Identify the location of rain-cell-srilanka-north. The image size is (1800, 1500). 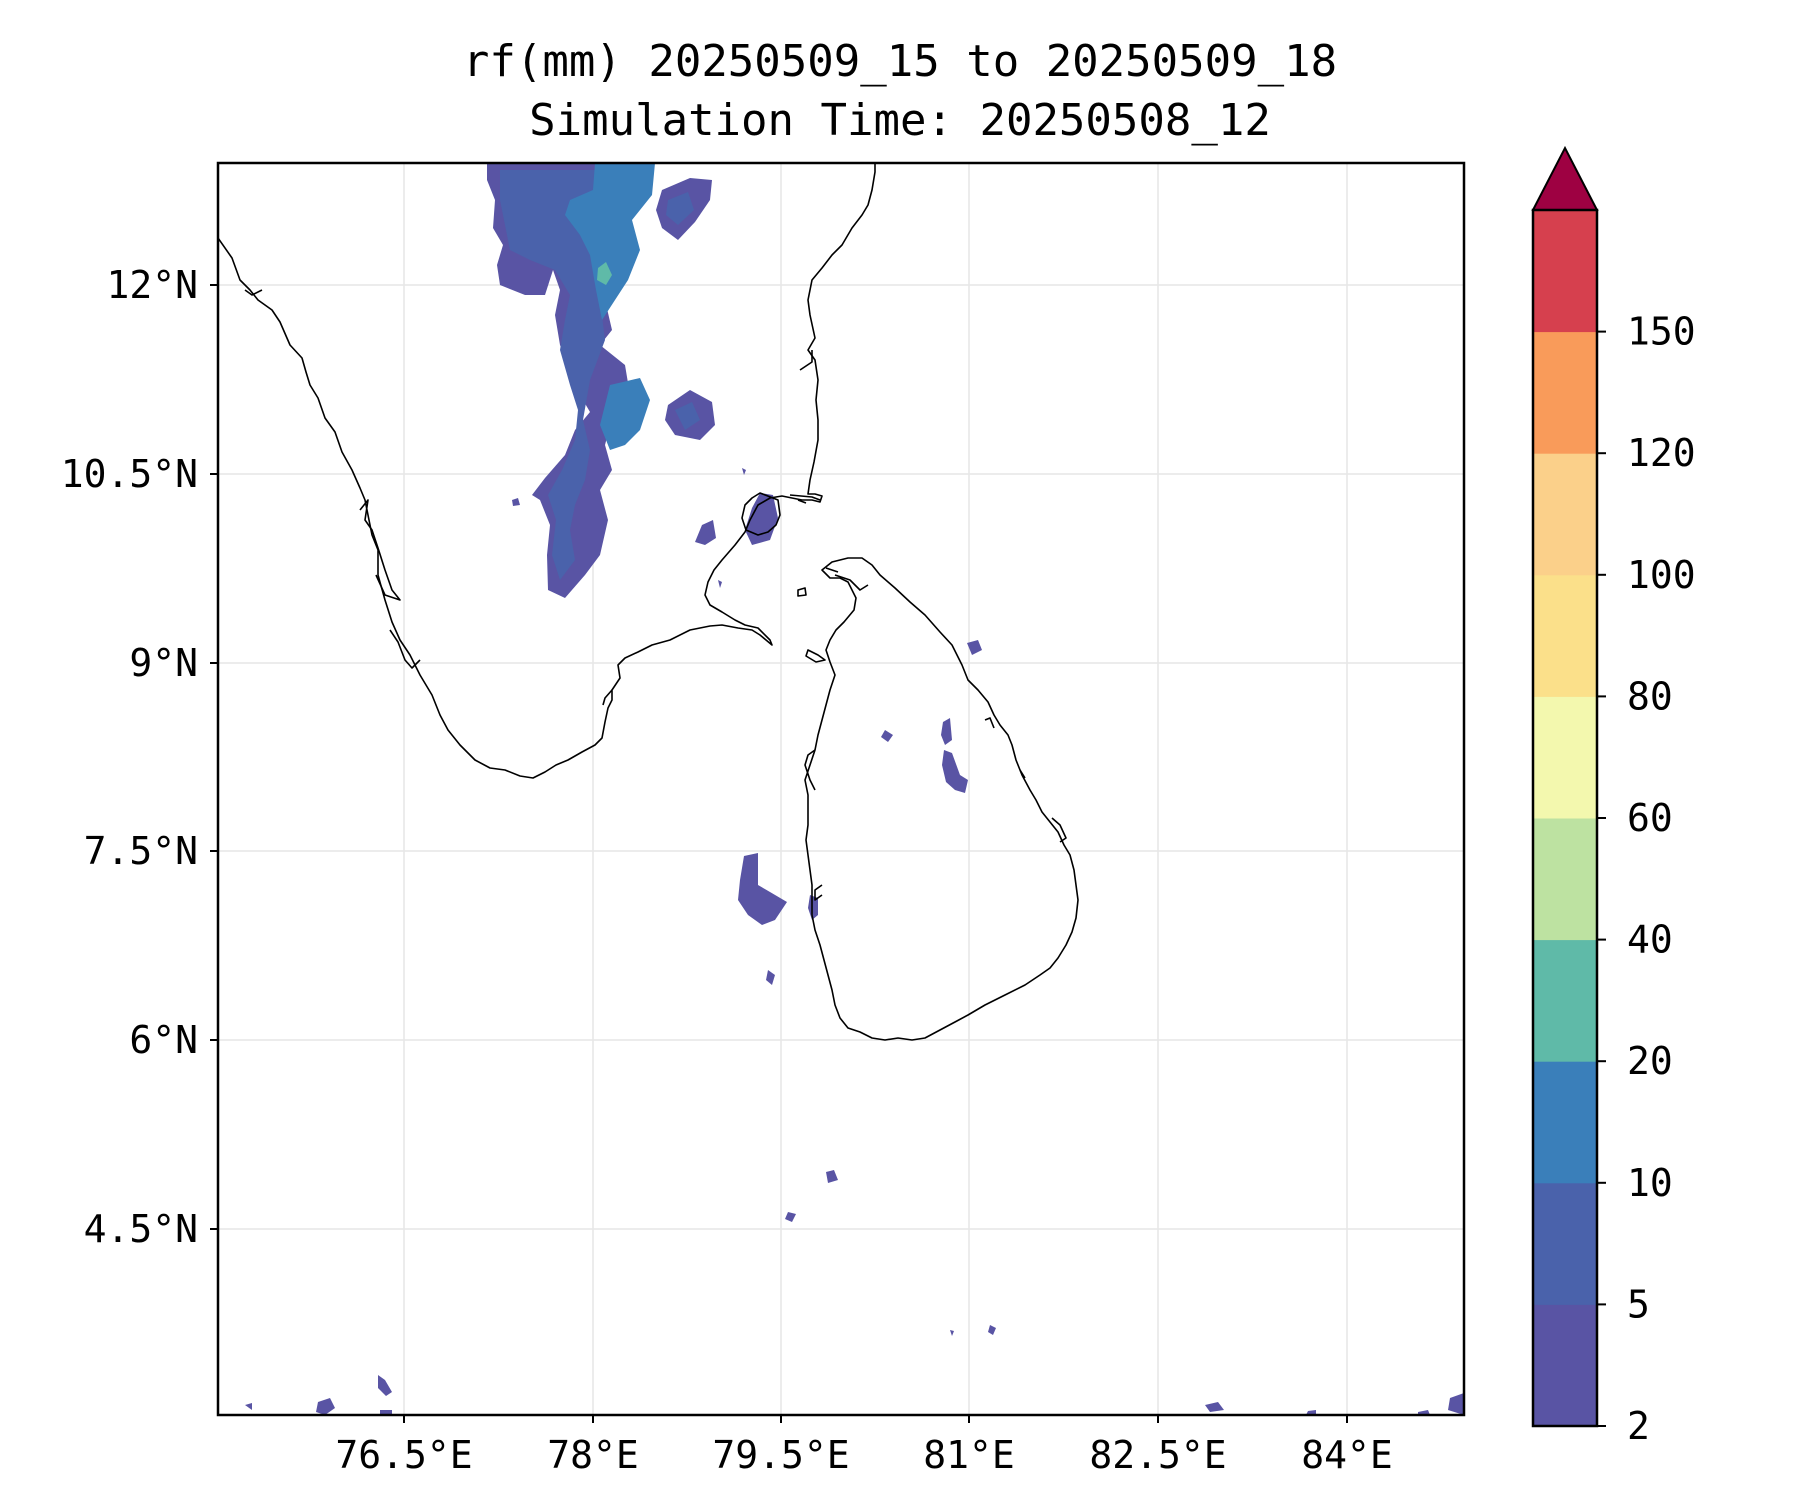
(954, 755).